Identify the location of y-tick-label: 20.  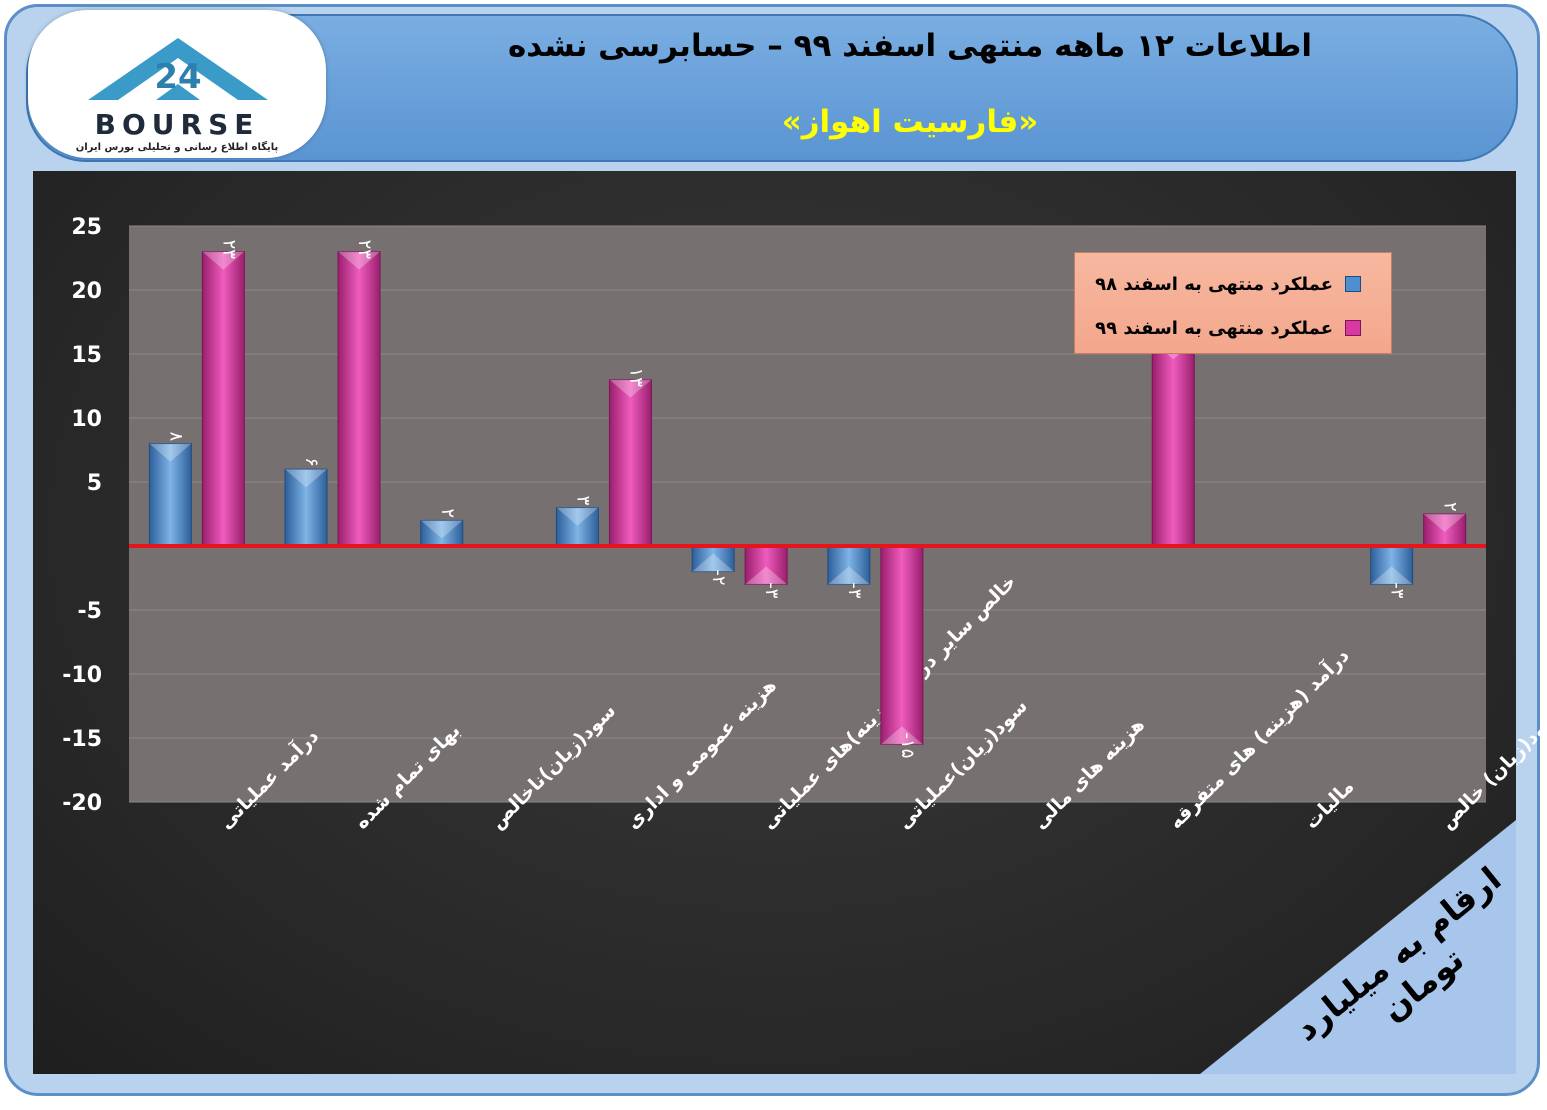
(86, 291).